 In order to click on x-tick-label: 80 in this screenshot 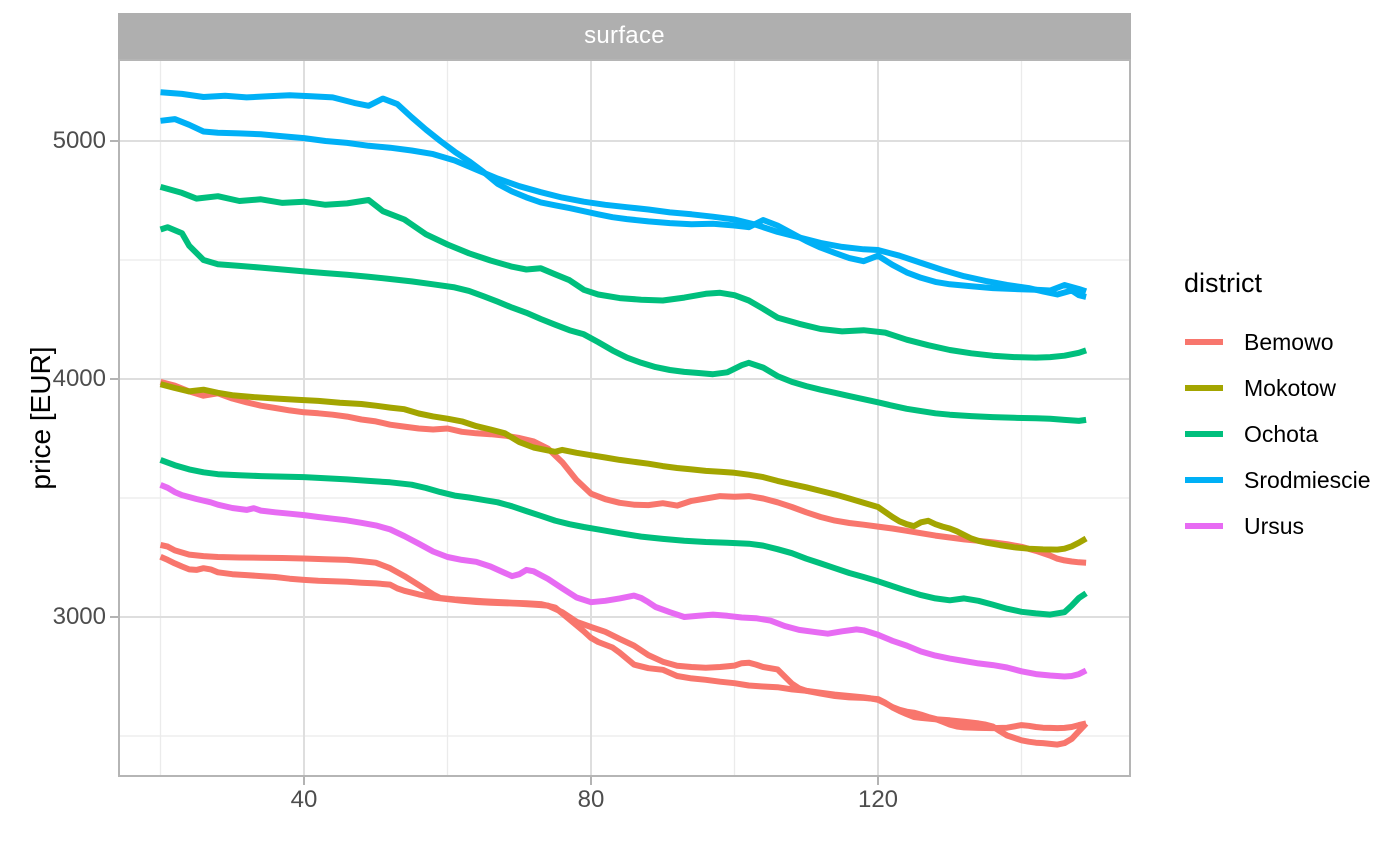, I will do `click(591, 799)`.